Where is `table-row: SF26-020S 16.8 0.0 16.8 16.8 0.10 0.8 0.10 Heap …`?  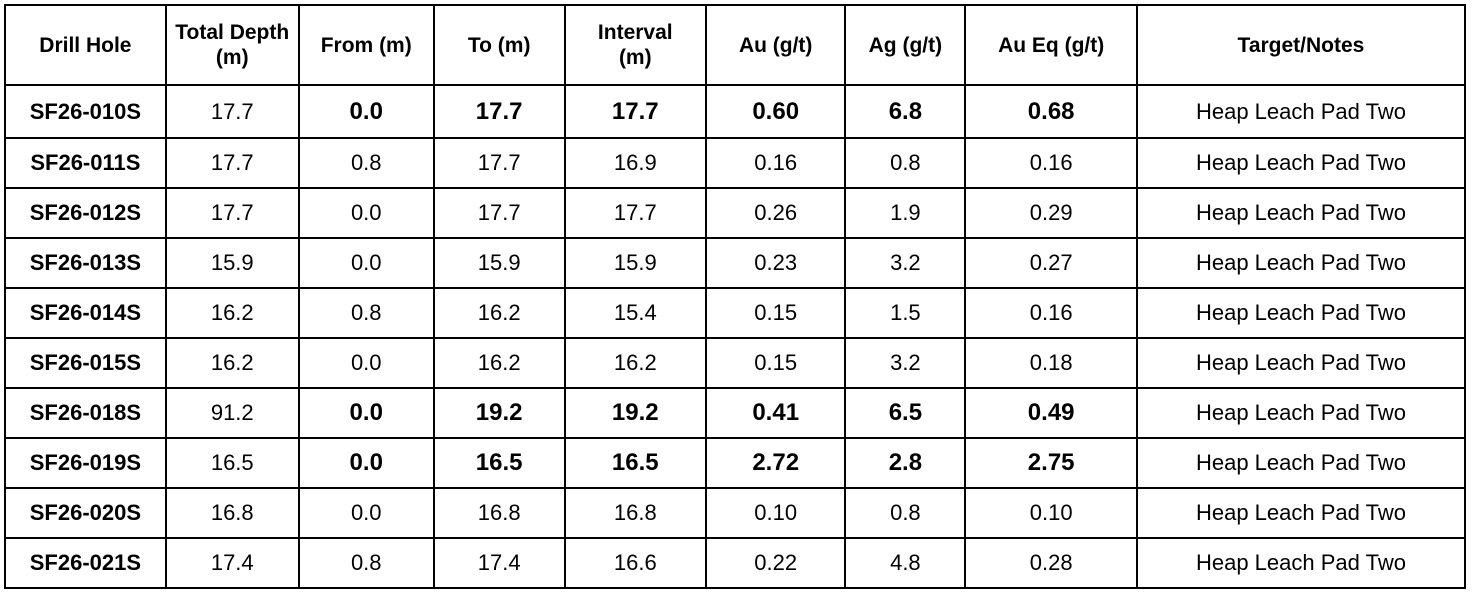 table-row: SF26-020S 16.8 0.0 16.8 16.8 0.10 0.8 0.10 Heap … is located at coordinates (735, 513).